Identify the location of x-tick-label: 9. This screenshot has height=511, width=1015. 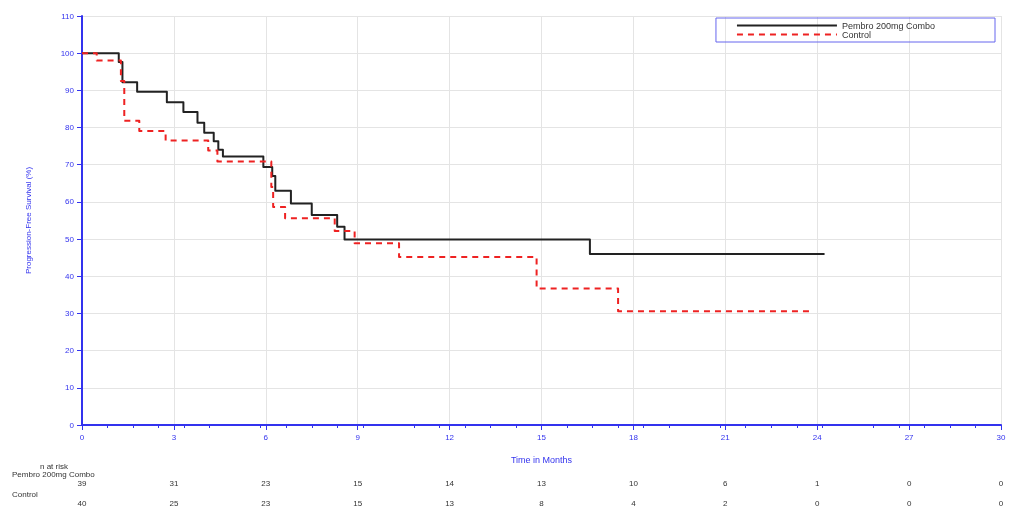
(358, 437).